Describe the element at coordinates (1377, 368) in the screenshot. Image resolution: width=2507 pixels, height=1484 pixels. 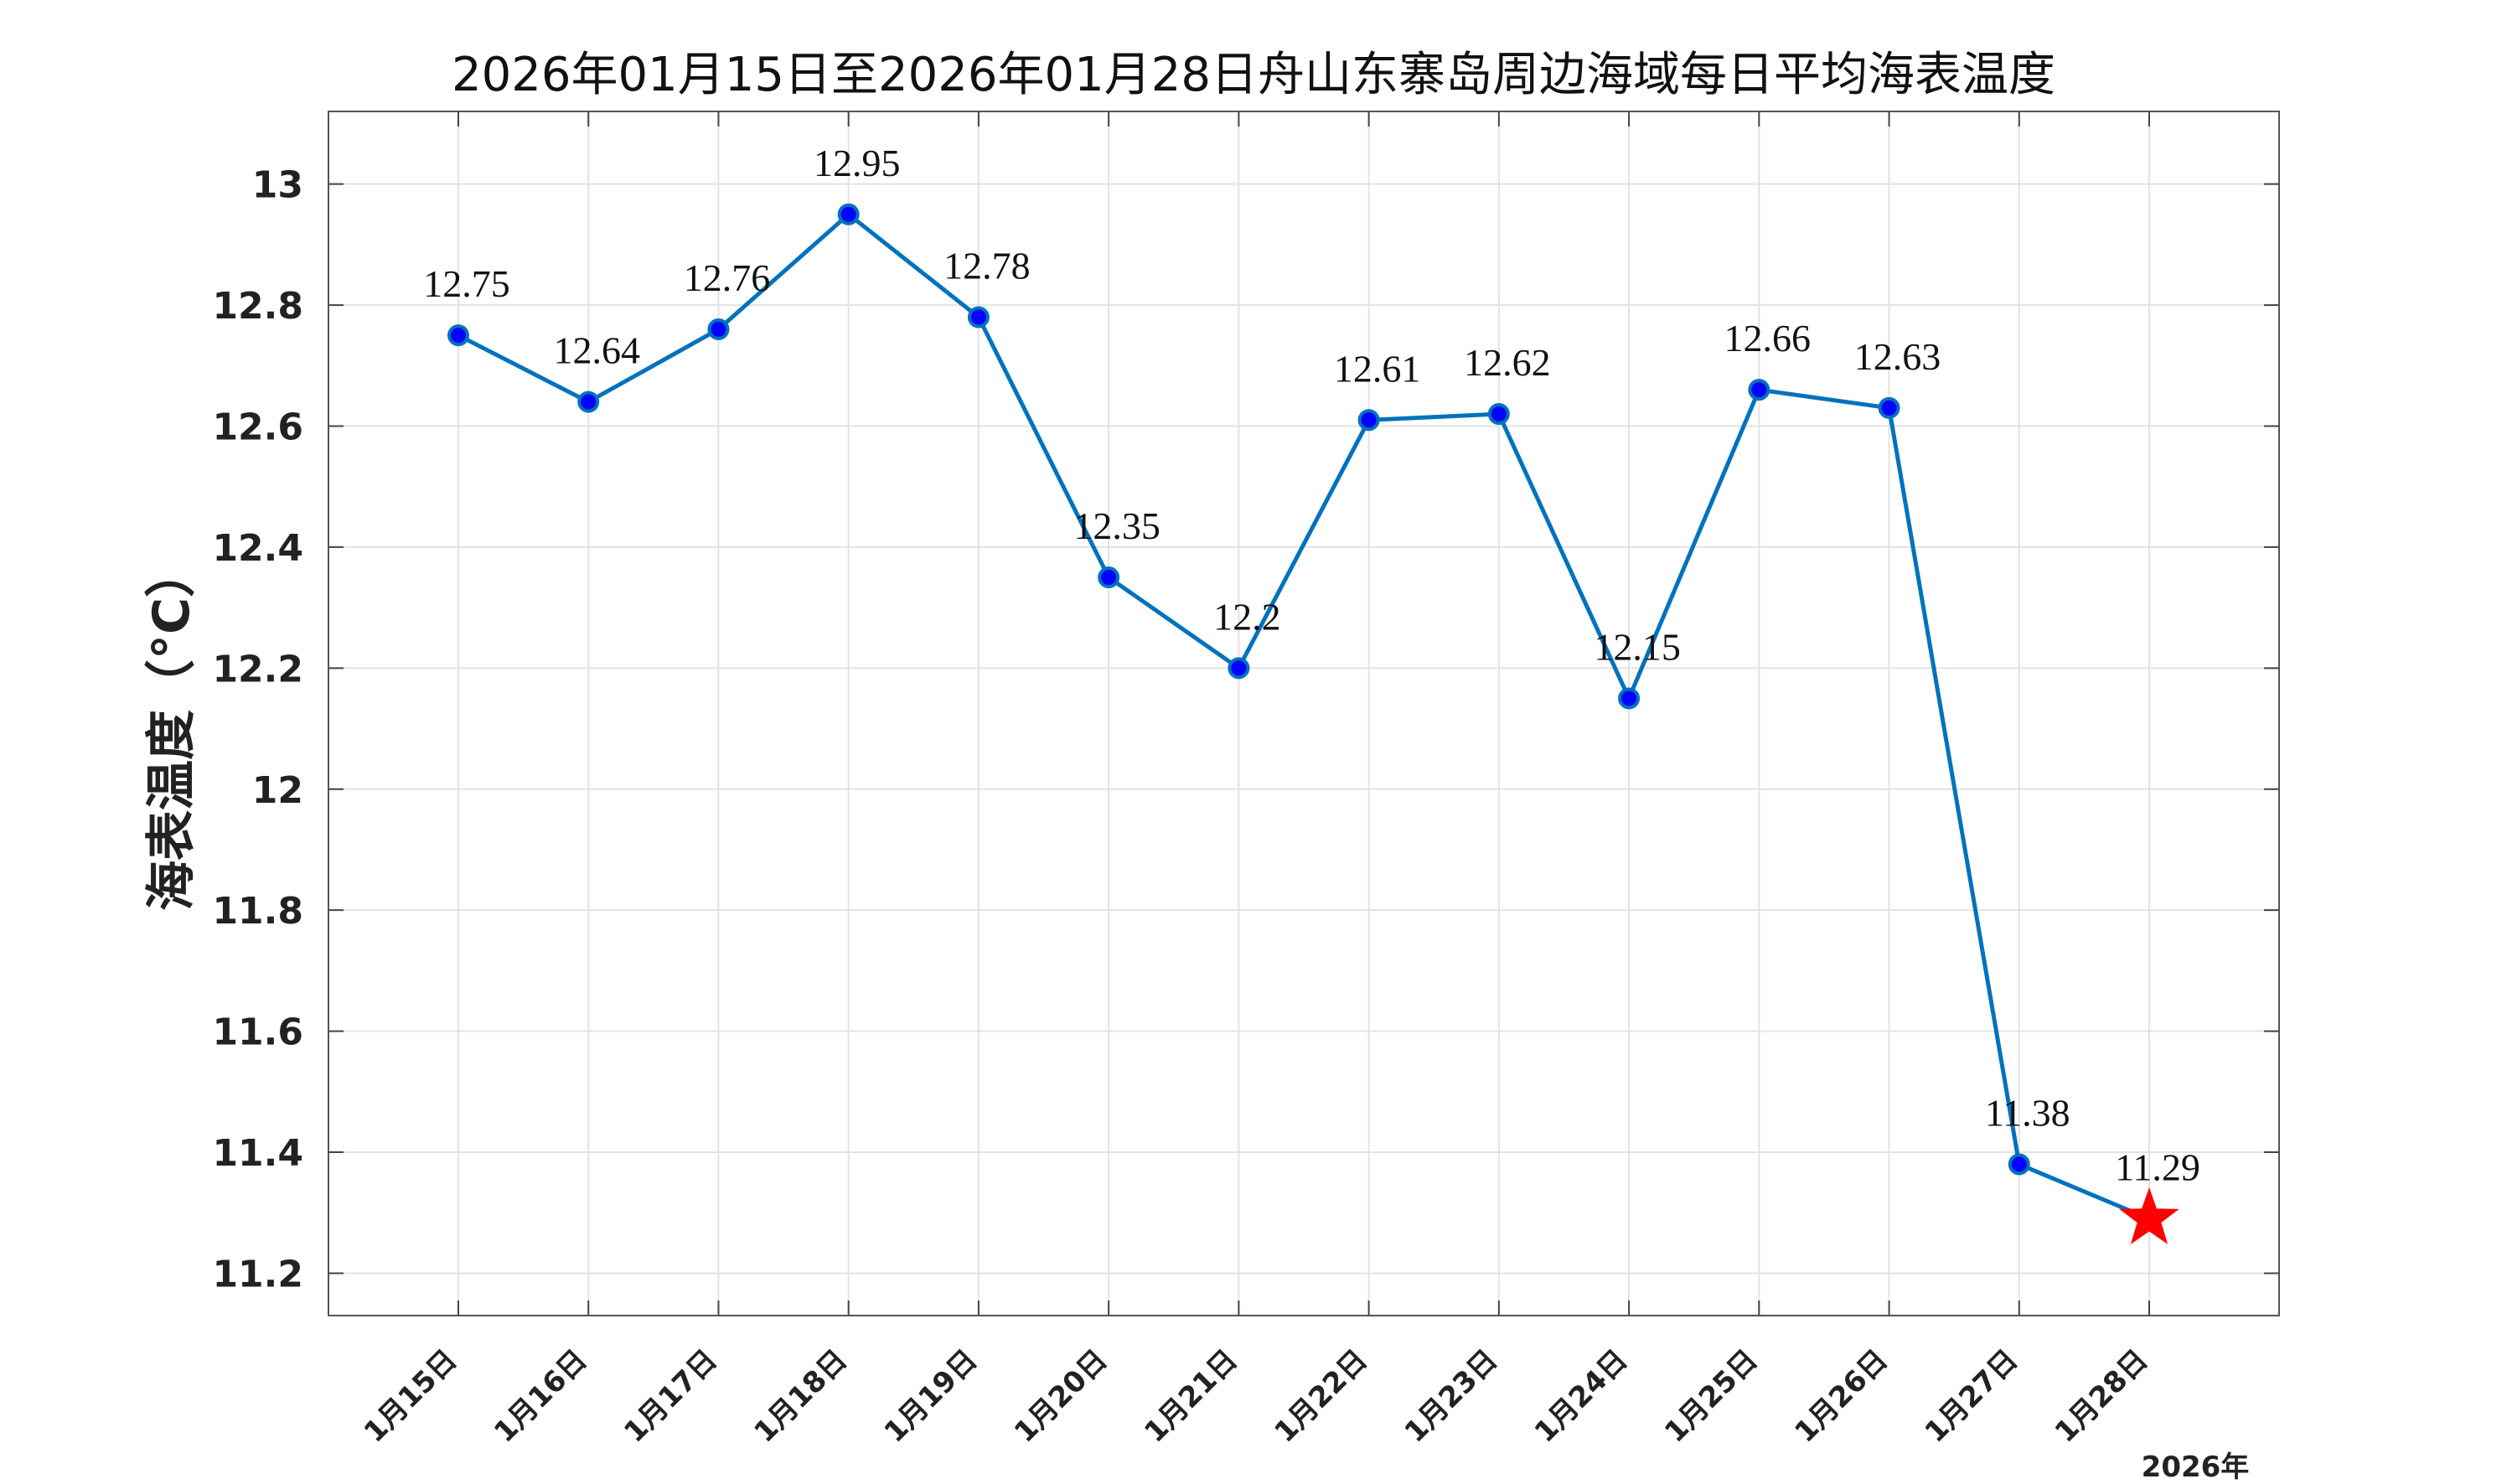
I see `data-label: 12.61` at that location.